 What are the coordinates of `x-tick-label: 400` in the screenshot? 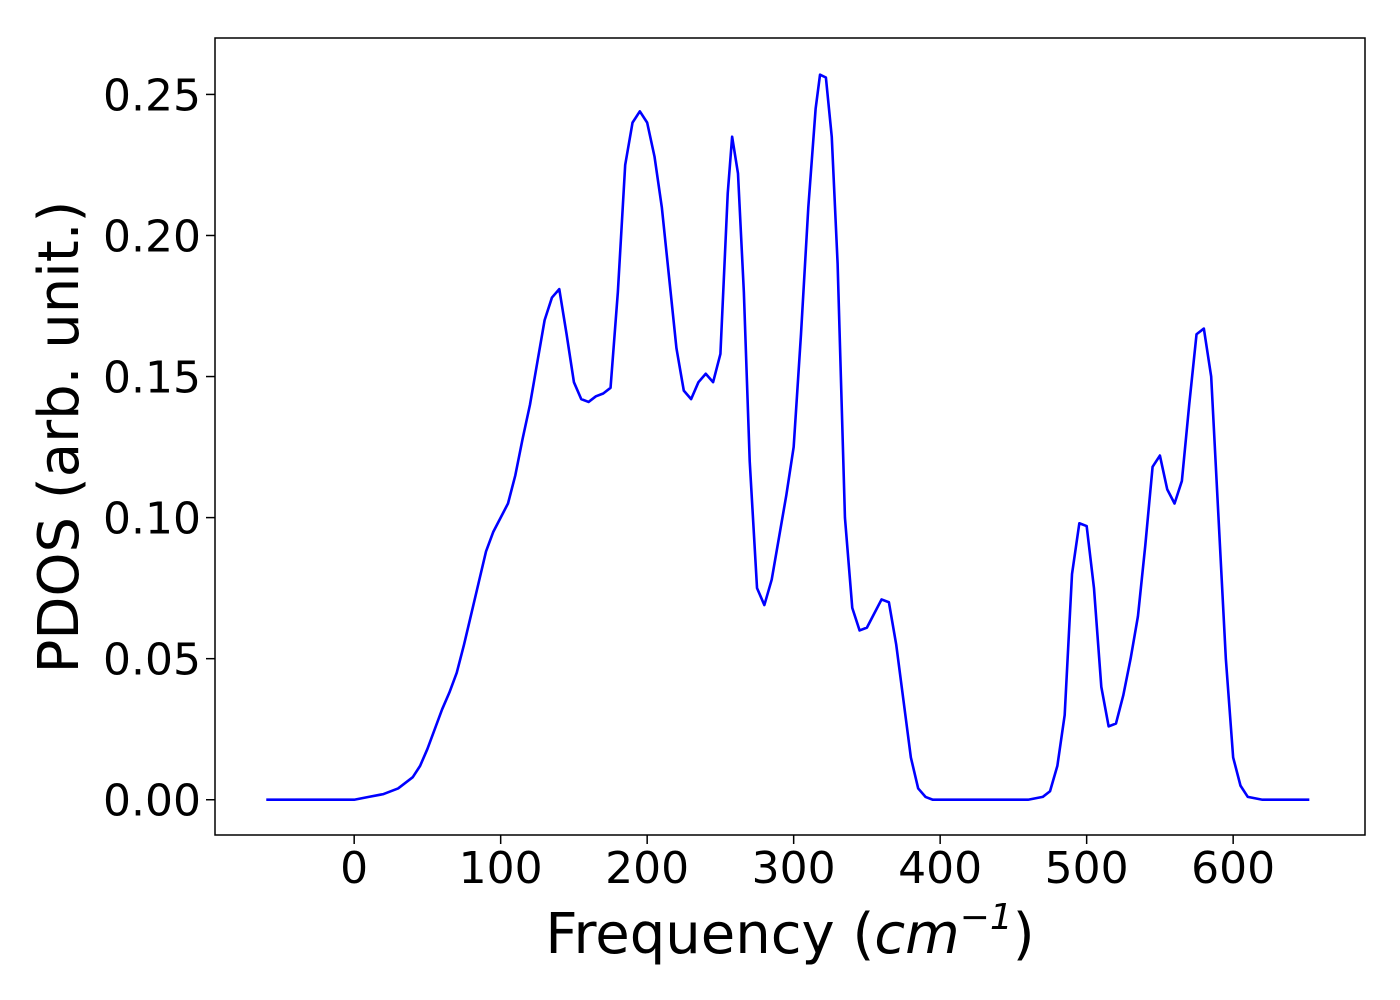 It's located at (940, 868).